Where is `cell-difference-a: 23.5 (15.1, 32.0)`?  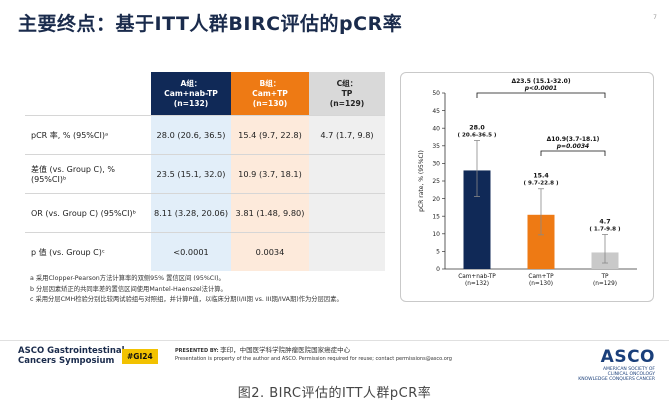
cell-difference-a: 23.5 (15.1, 32.0) is located at coordinates (191, 174).